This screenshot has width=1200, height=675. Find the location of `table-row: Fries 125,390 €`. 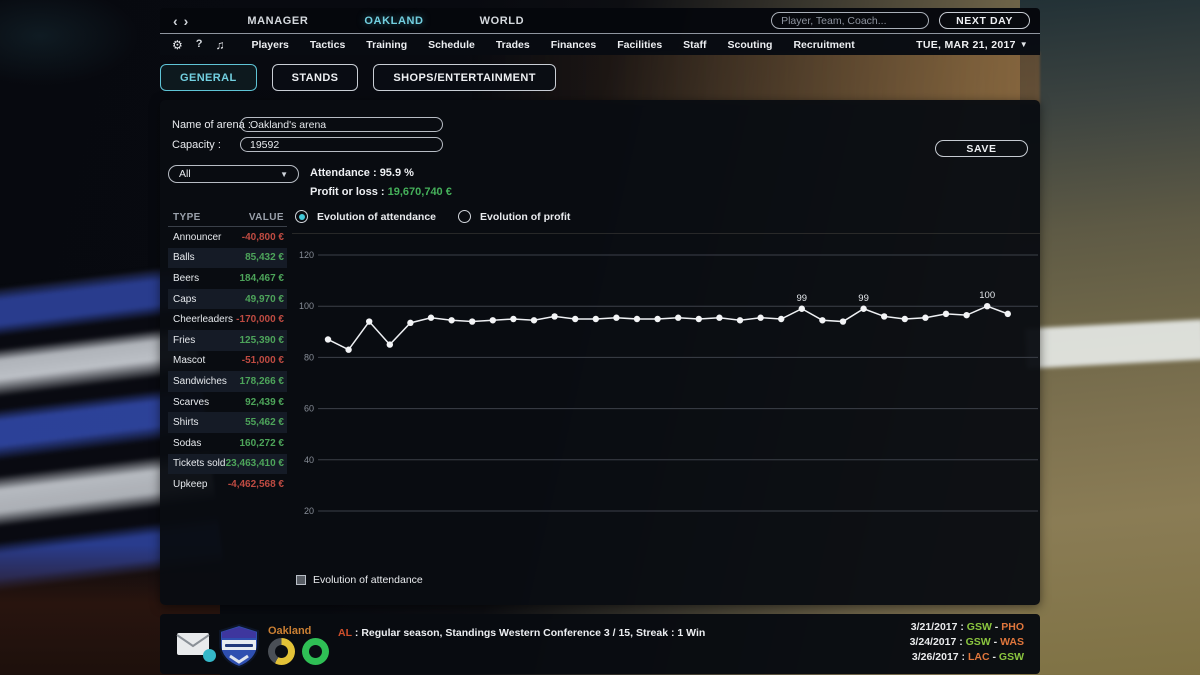

table-row: Fries 125,390 € is located at coordinates (227, 340).